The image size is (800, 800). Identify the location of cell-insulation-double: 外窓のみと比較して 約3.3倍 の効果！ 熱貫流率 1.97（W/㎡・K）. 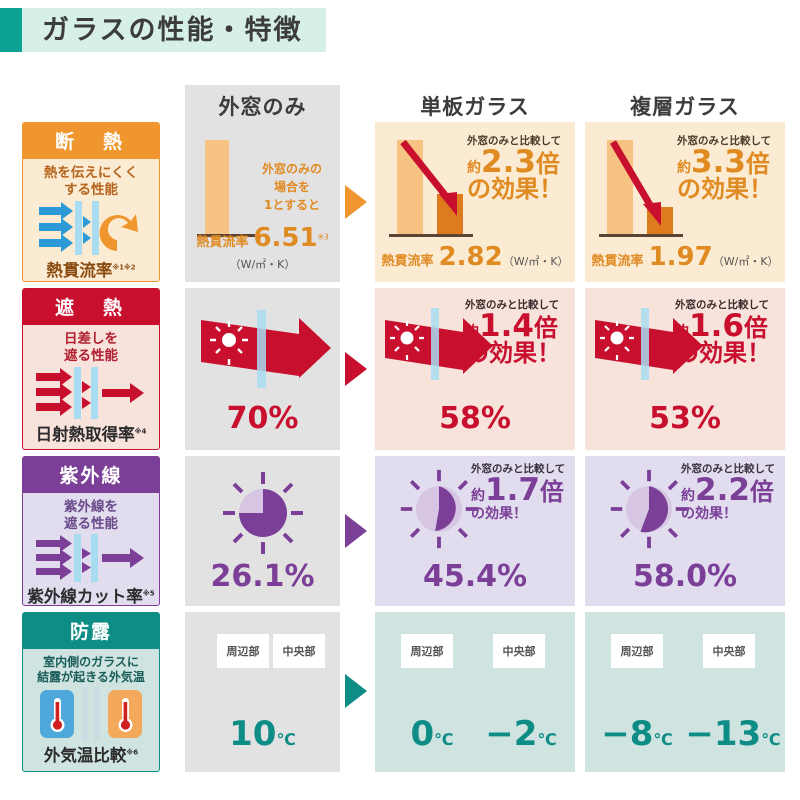
(685, 202).